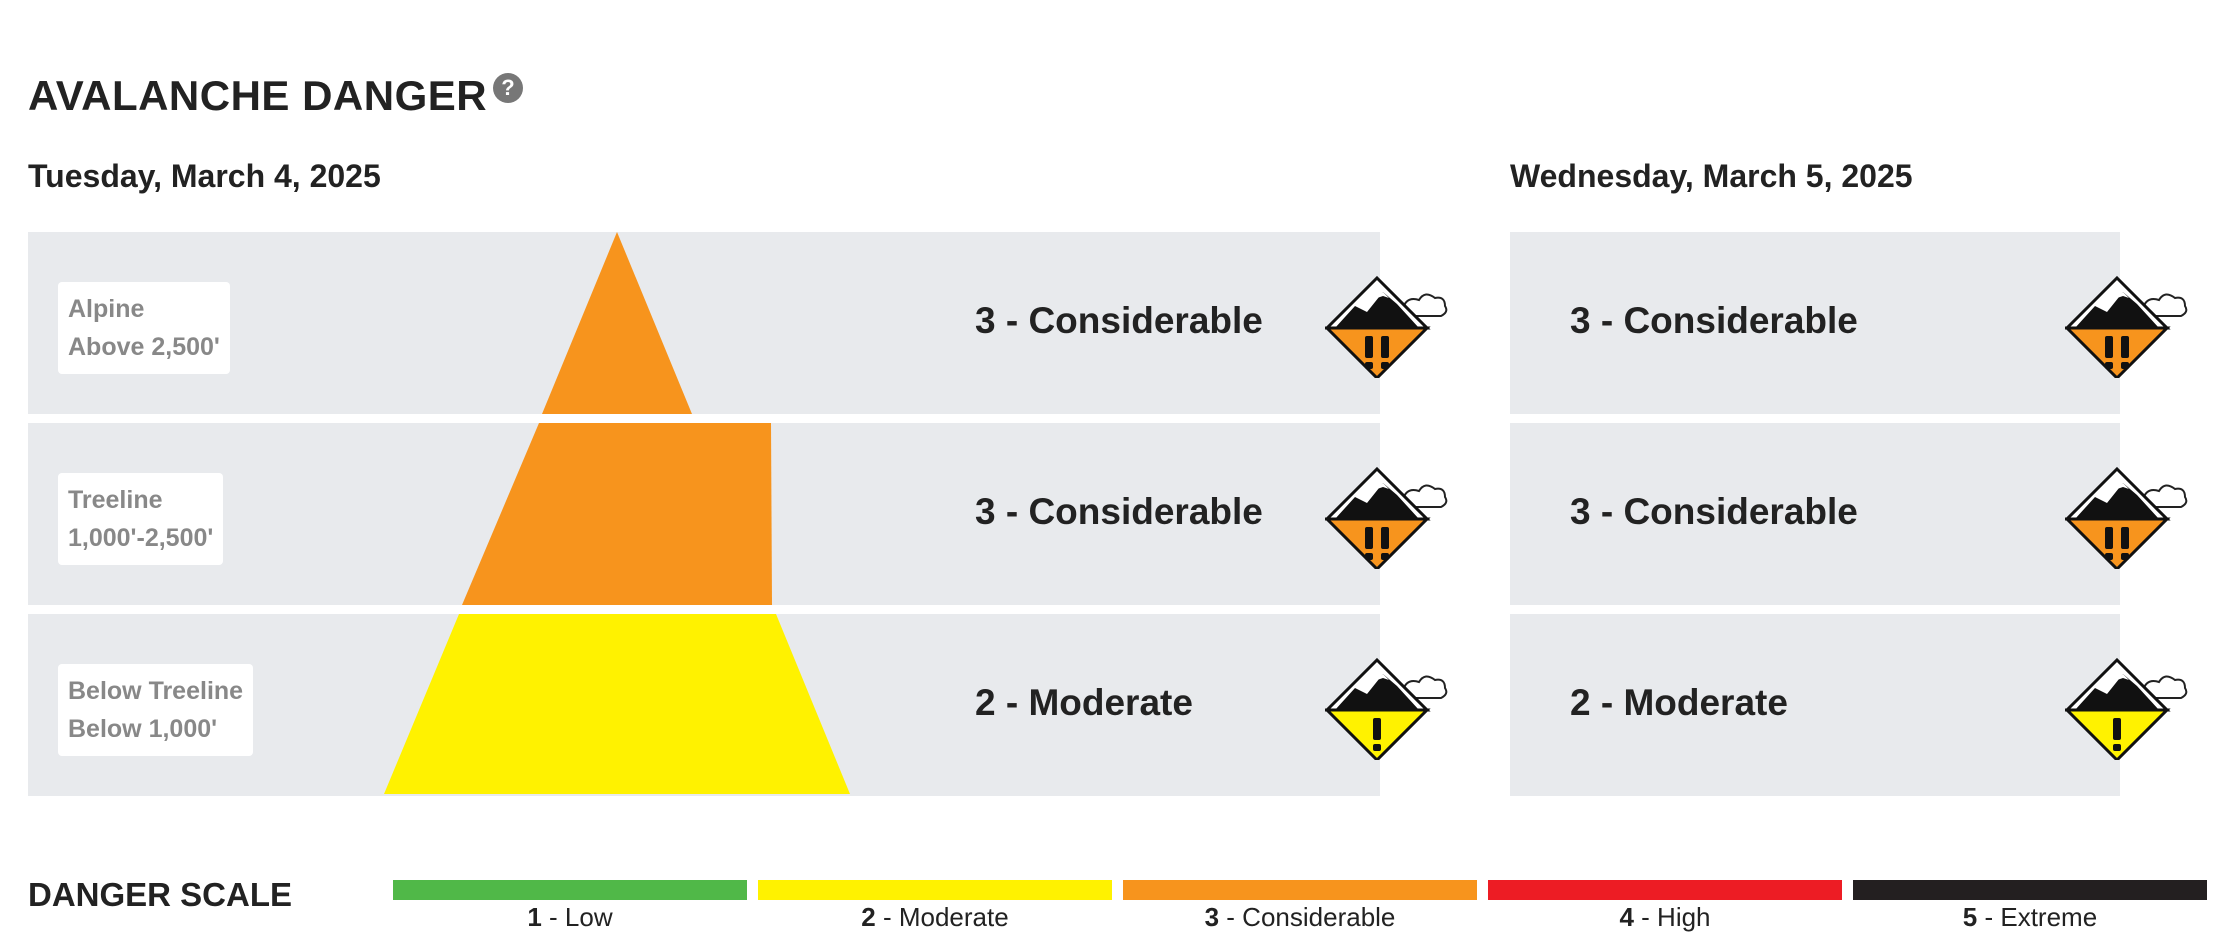 The width and height of the screenshot is (2230, 950). I want to click on pyramid-treeline, so click(617, 514).